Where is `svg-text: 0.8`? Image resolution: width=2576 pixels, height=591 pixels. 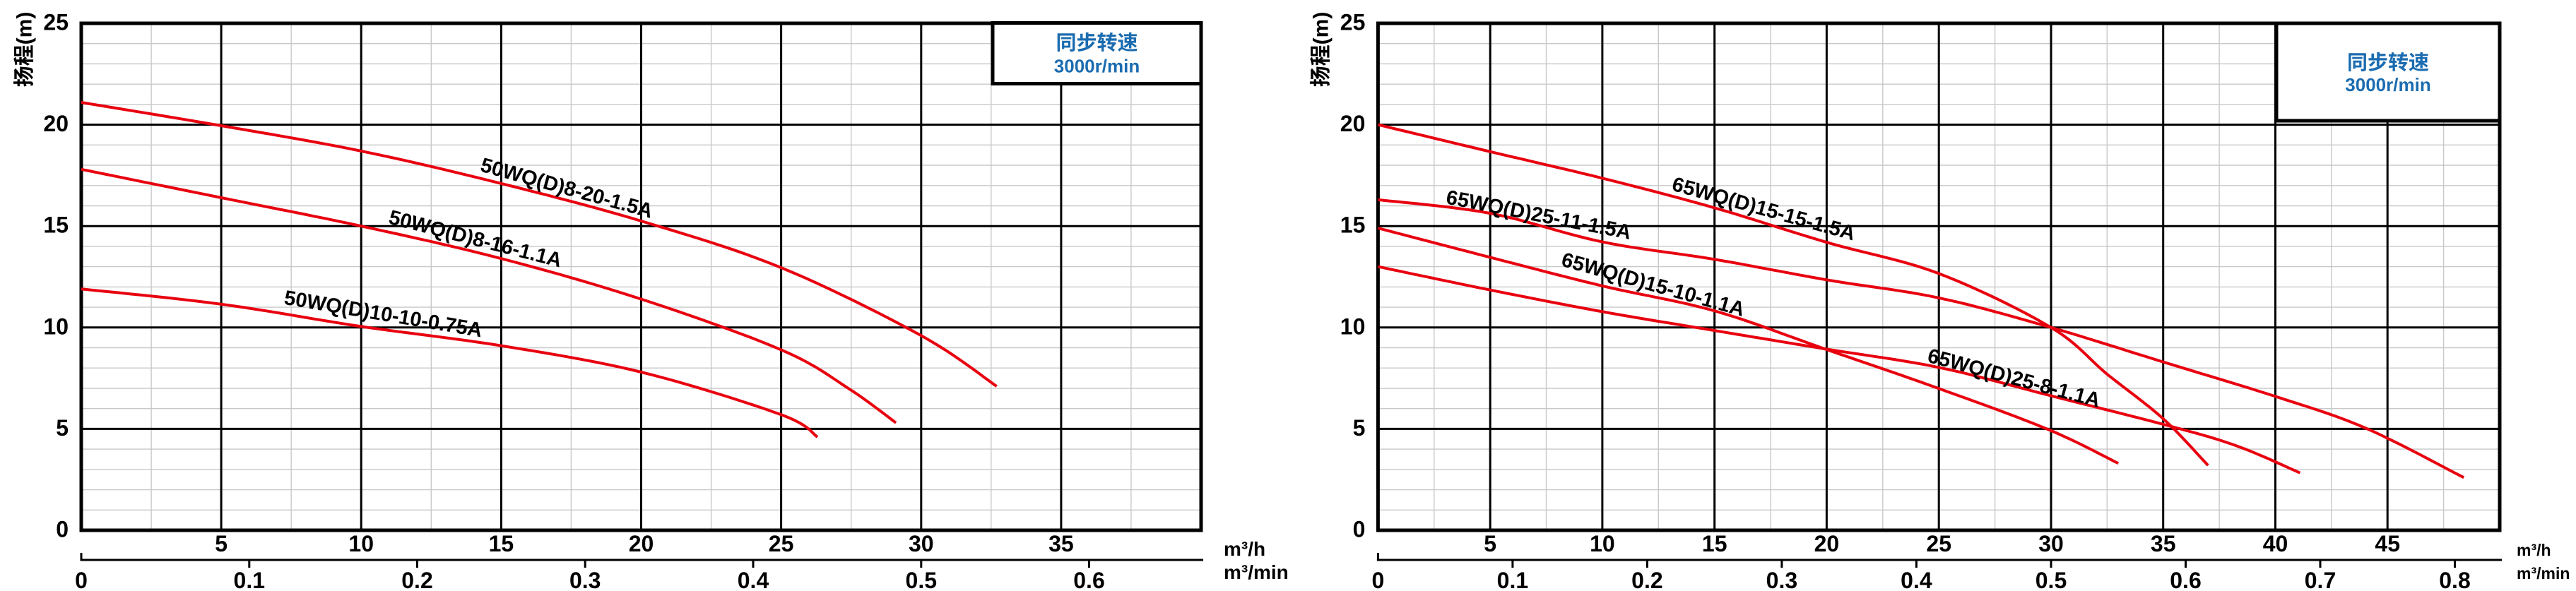
svg-text: 0.8 is located at coordinates (2454, 579).